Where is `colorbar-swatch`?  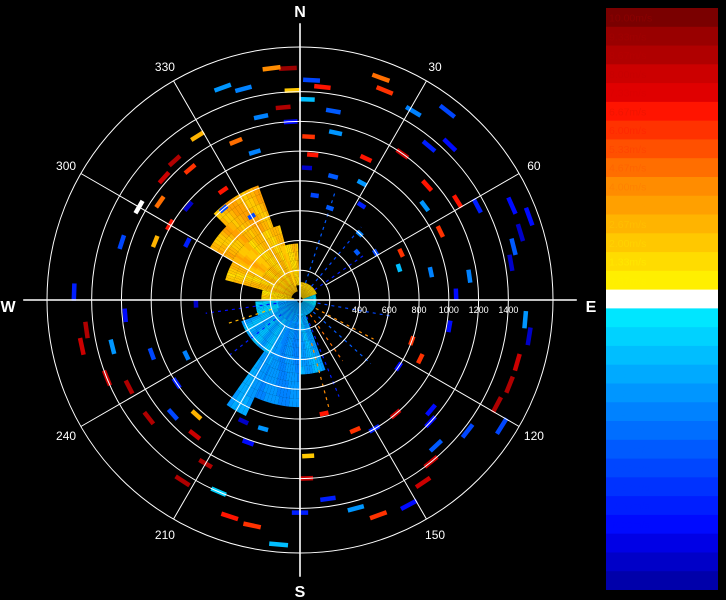
colorbar-swatch is located at coordinates (662, 318).